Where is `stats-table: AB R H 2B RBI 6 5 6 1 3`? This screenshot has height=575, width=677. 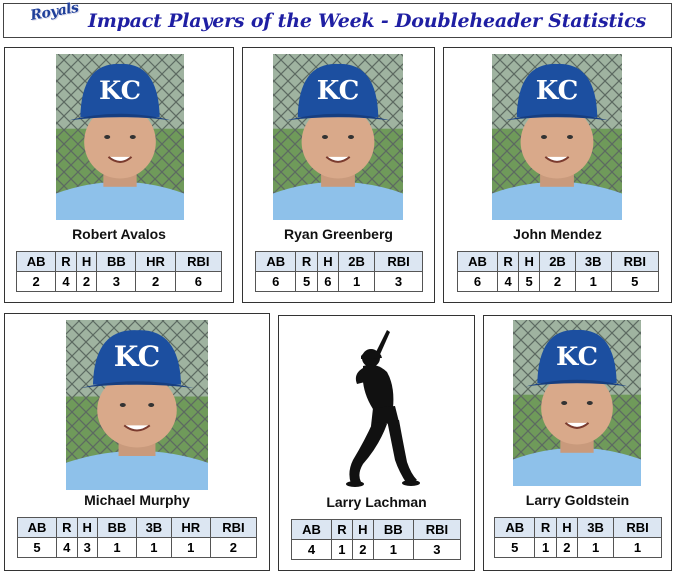 stats-table: AB R H 2B RBI 6 5 6 1 3 is located at coordinates (338, 271).